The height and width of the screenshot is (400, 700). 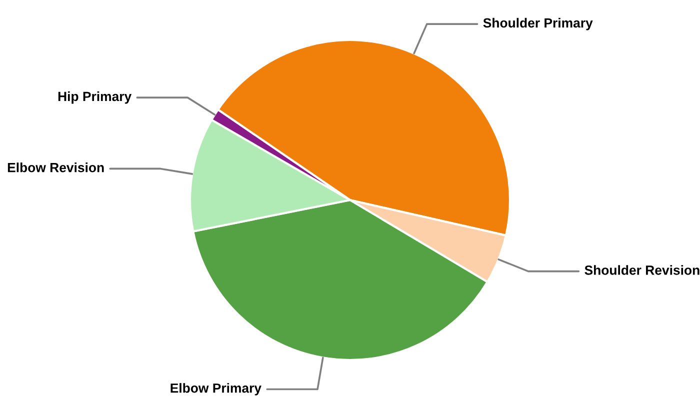 What do you see at coordinates (56, 167) in the screenshot?
I see `slice-label: Elbow Revision` at bounding box center [56, 167].